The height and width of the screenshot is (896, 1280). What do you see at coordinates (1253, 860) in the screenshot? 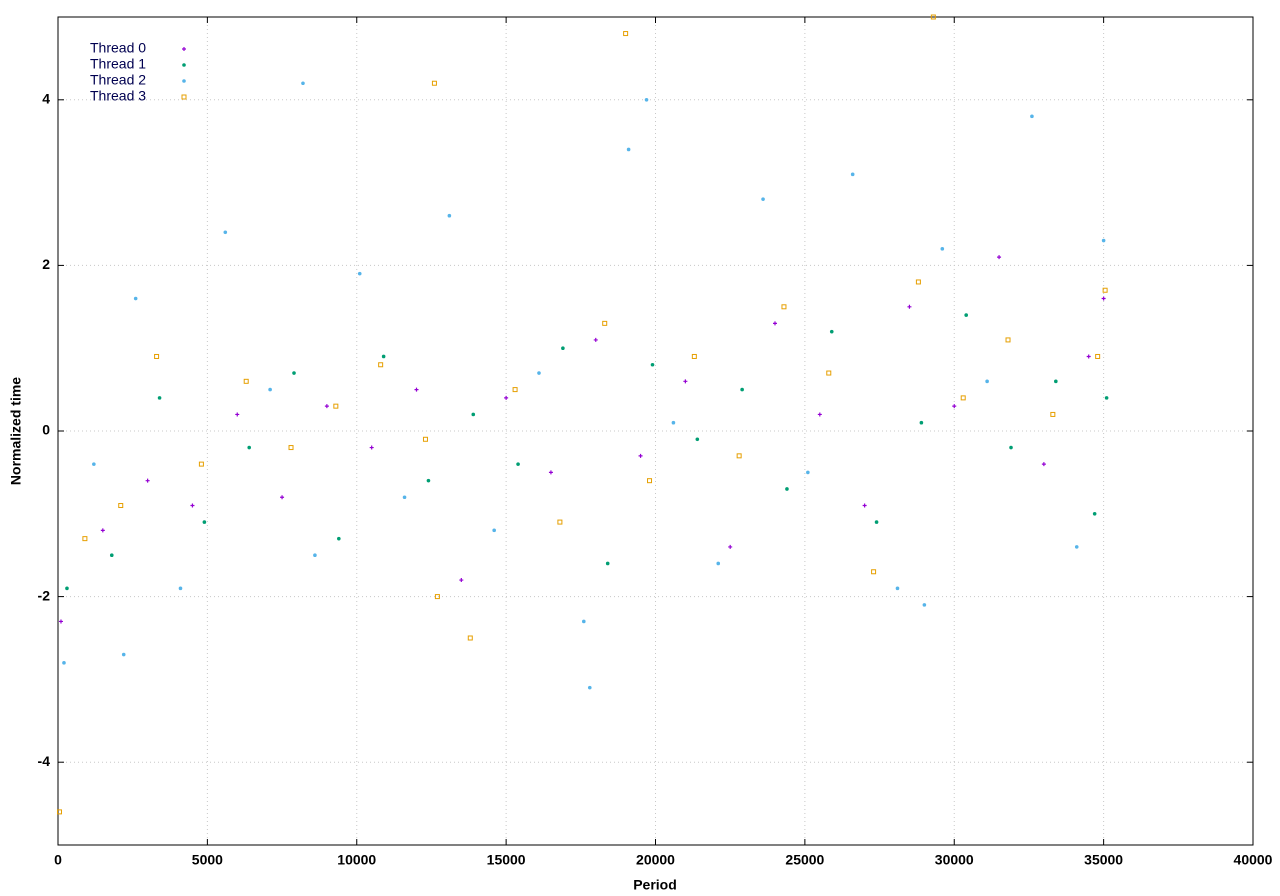
I see `x-tick-label: 40000` at bounding box center [1253, 860].